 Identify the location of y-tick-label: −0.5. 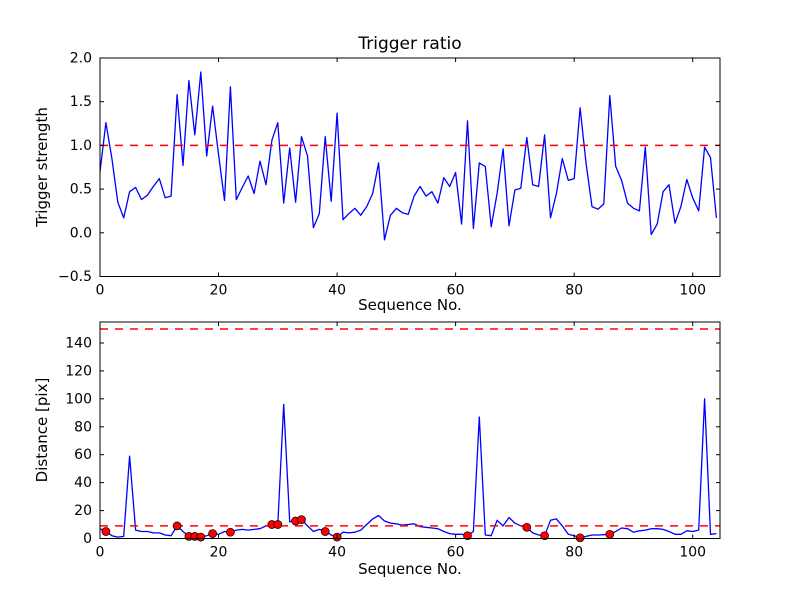
(75, 277).